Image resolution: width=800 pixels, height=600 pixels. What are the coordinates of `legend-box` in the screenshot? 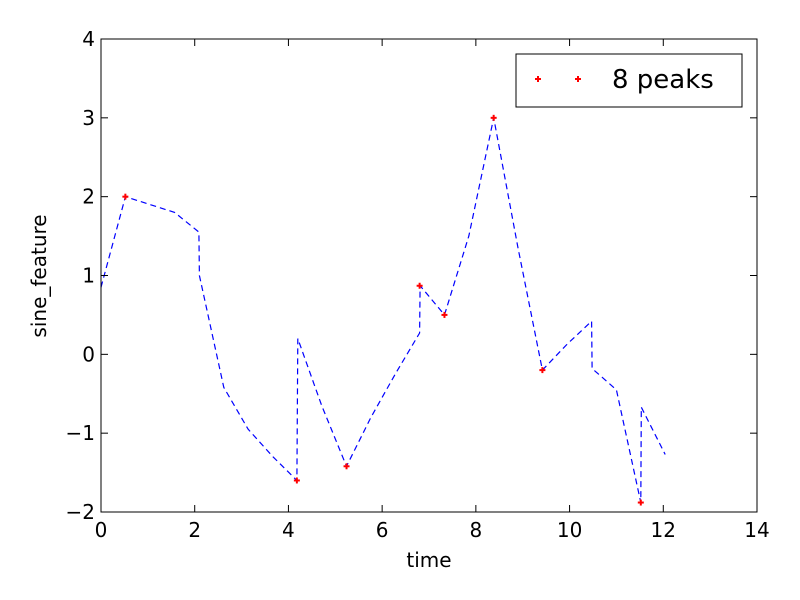 It's located at (629, 80).